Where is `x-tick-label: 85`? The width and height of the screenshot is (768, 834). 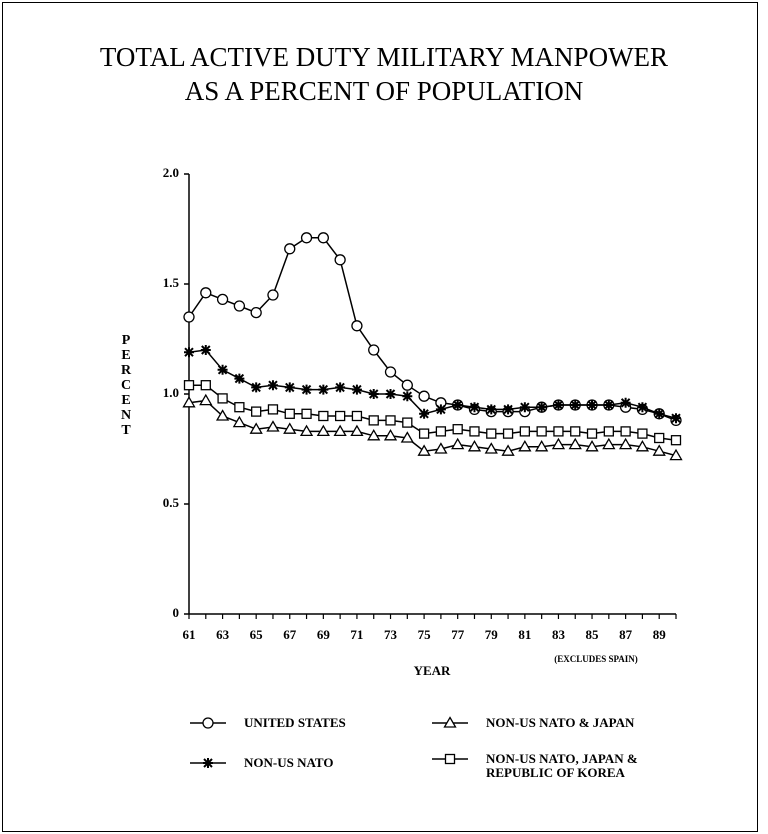
x-tick-label: 85 is located at coordinates (593, 634).